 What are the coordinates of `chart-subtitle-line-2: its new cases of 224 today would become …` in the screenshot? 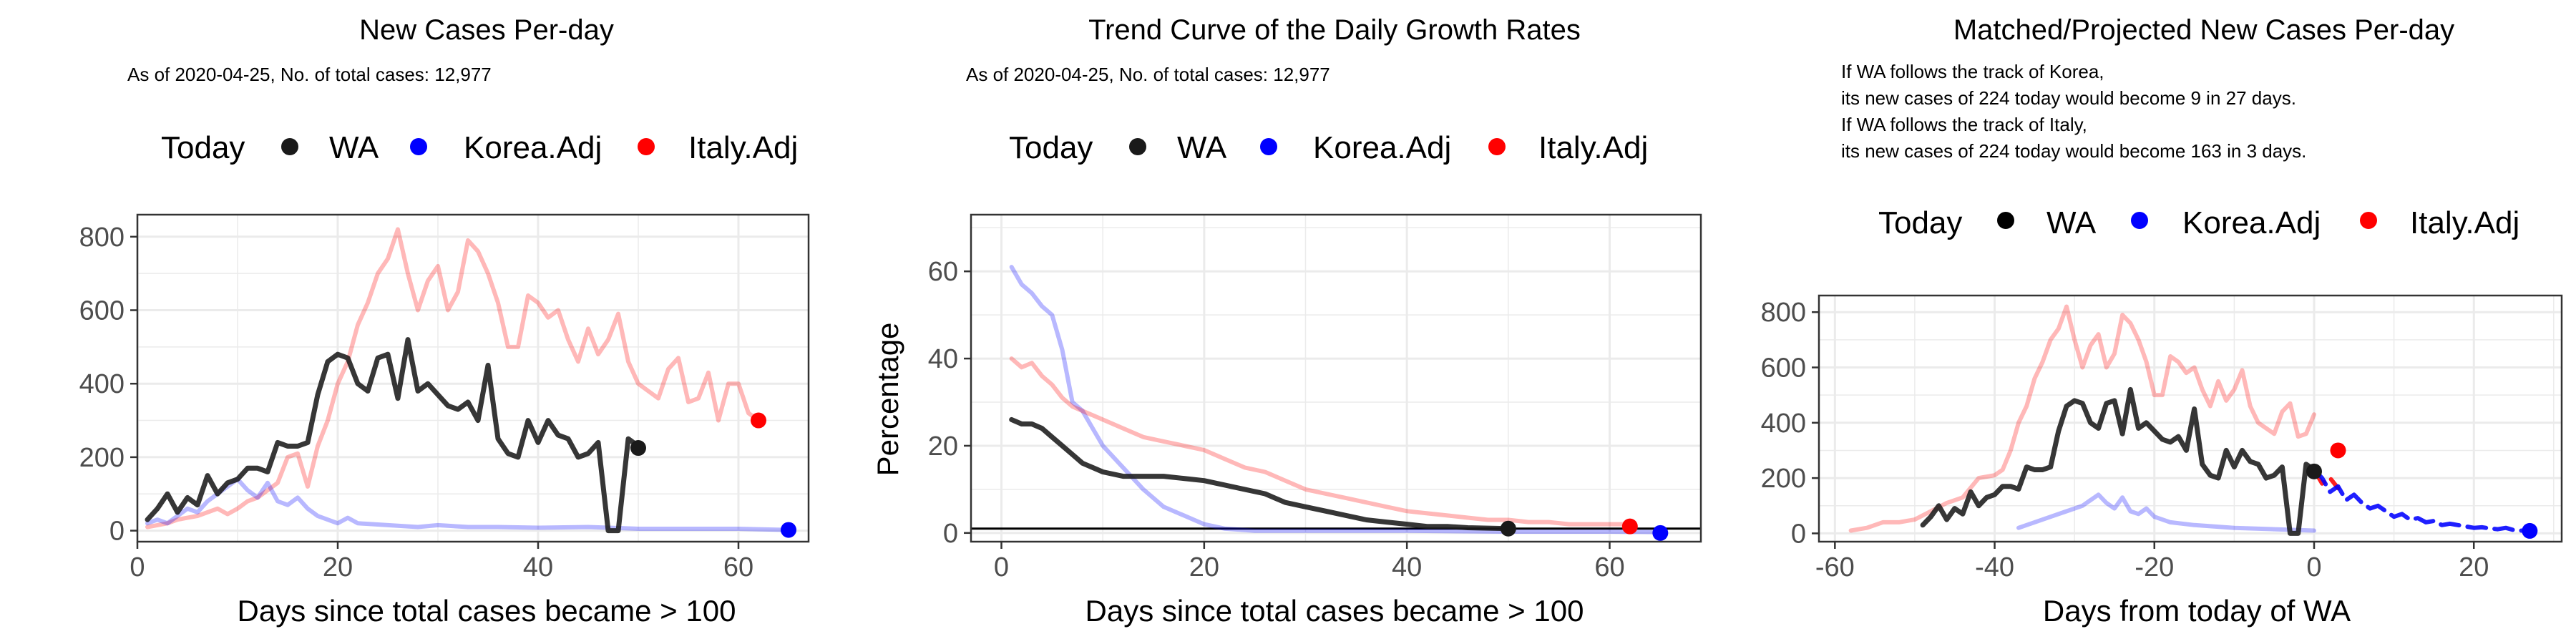 It's located at (2068, 98).